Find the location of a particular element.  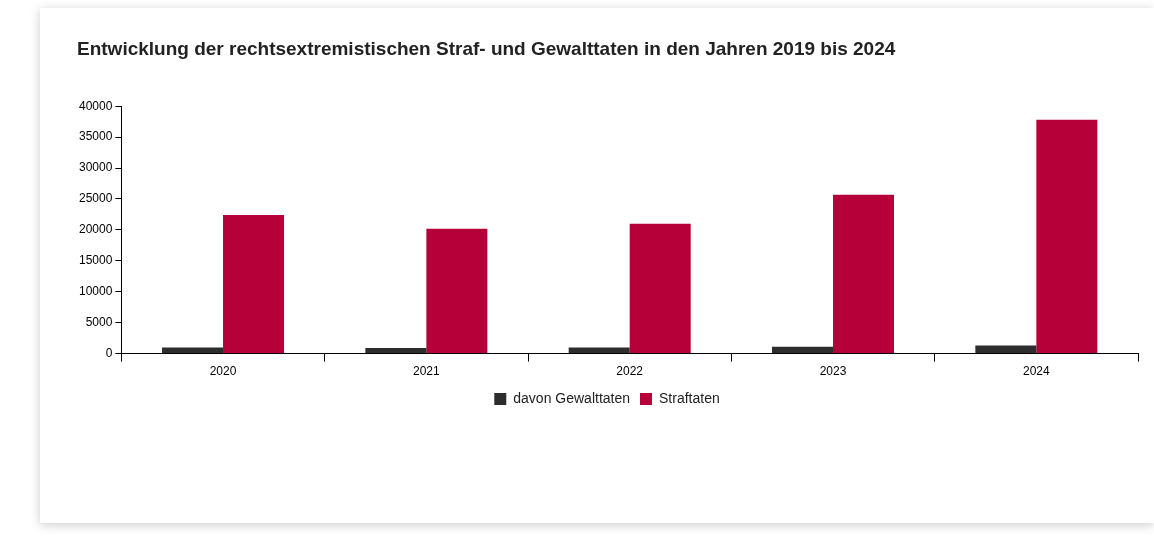

y-tick-label: 5000 is located at coordinates (99, 321).